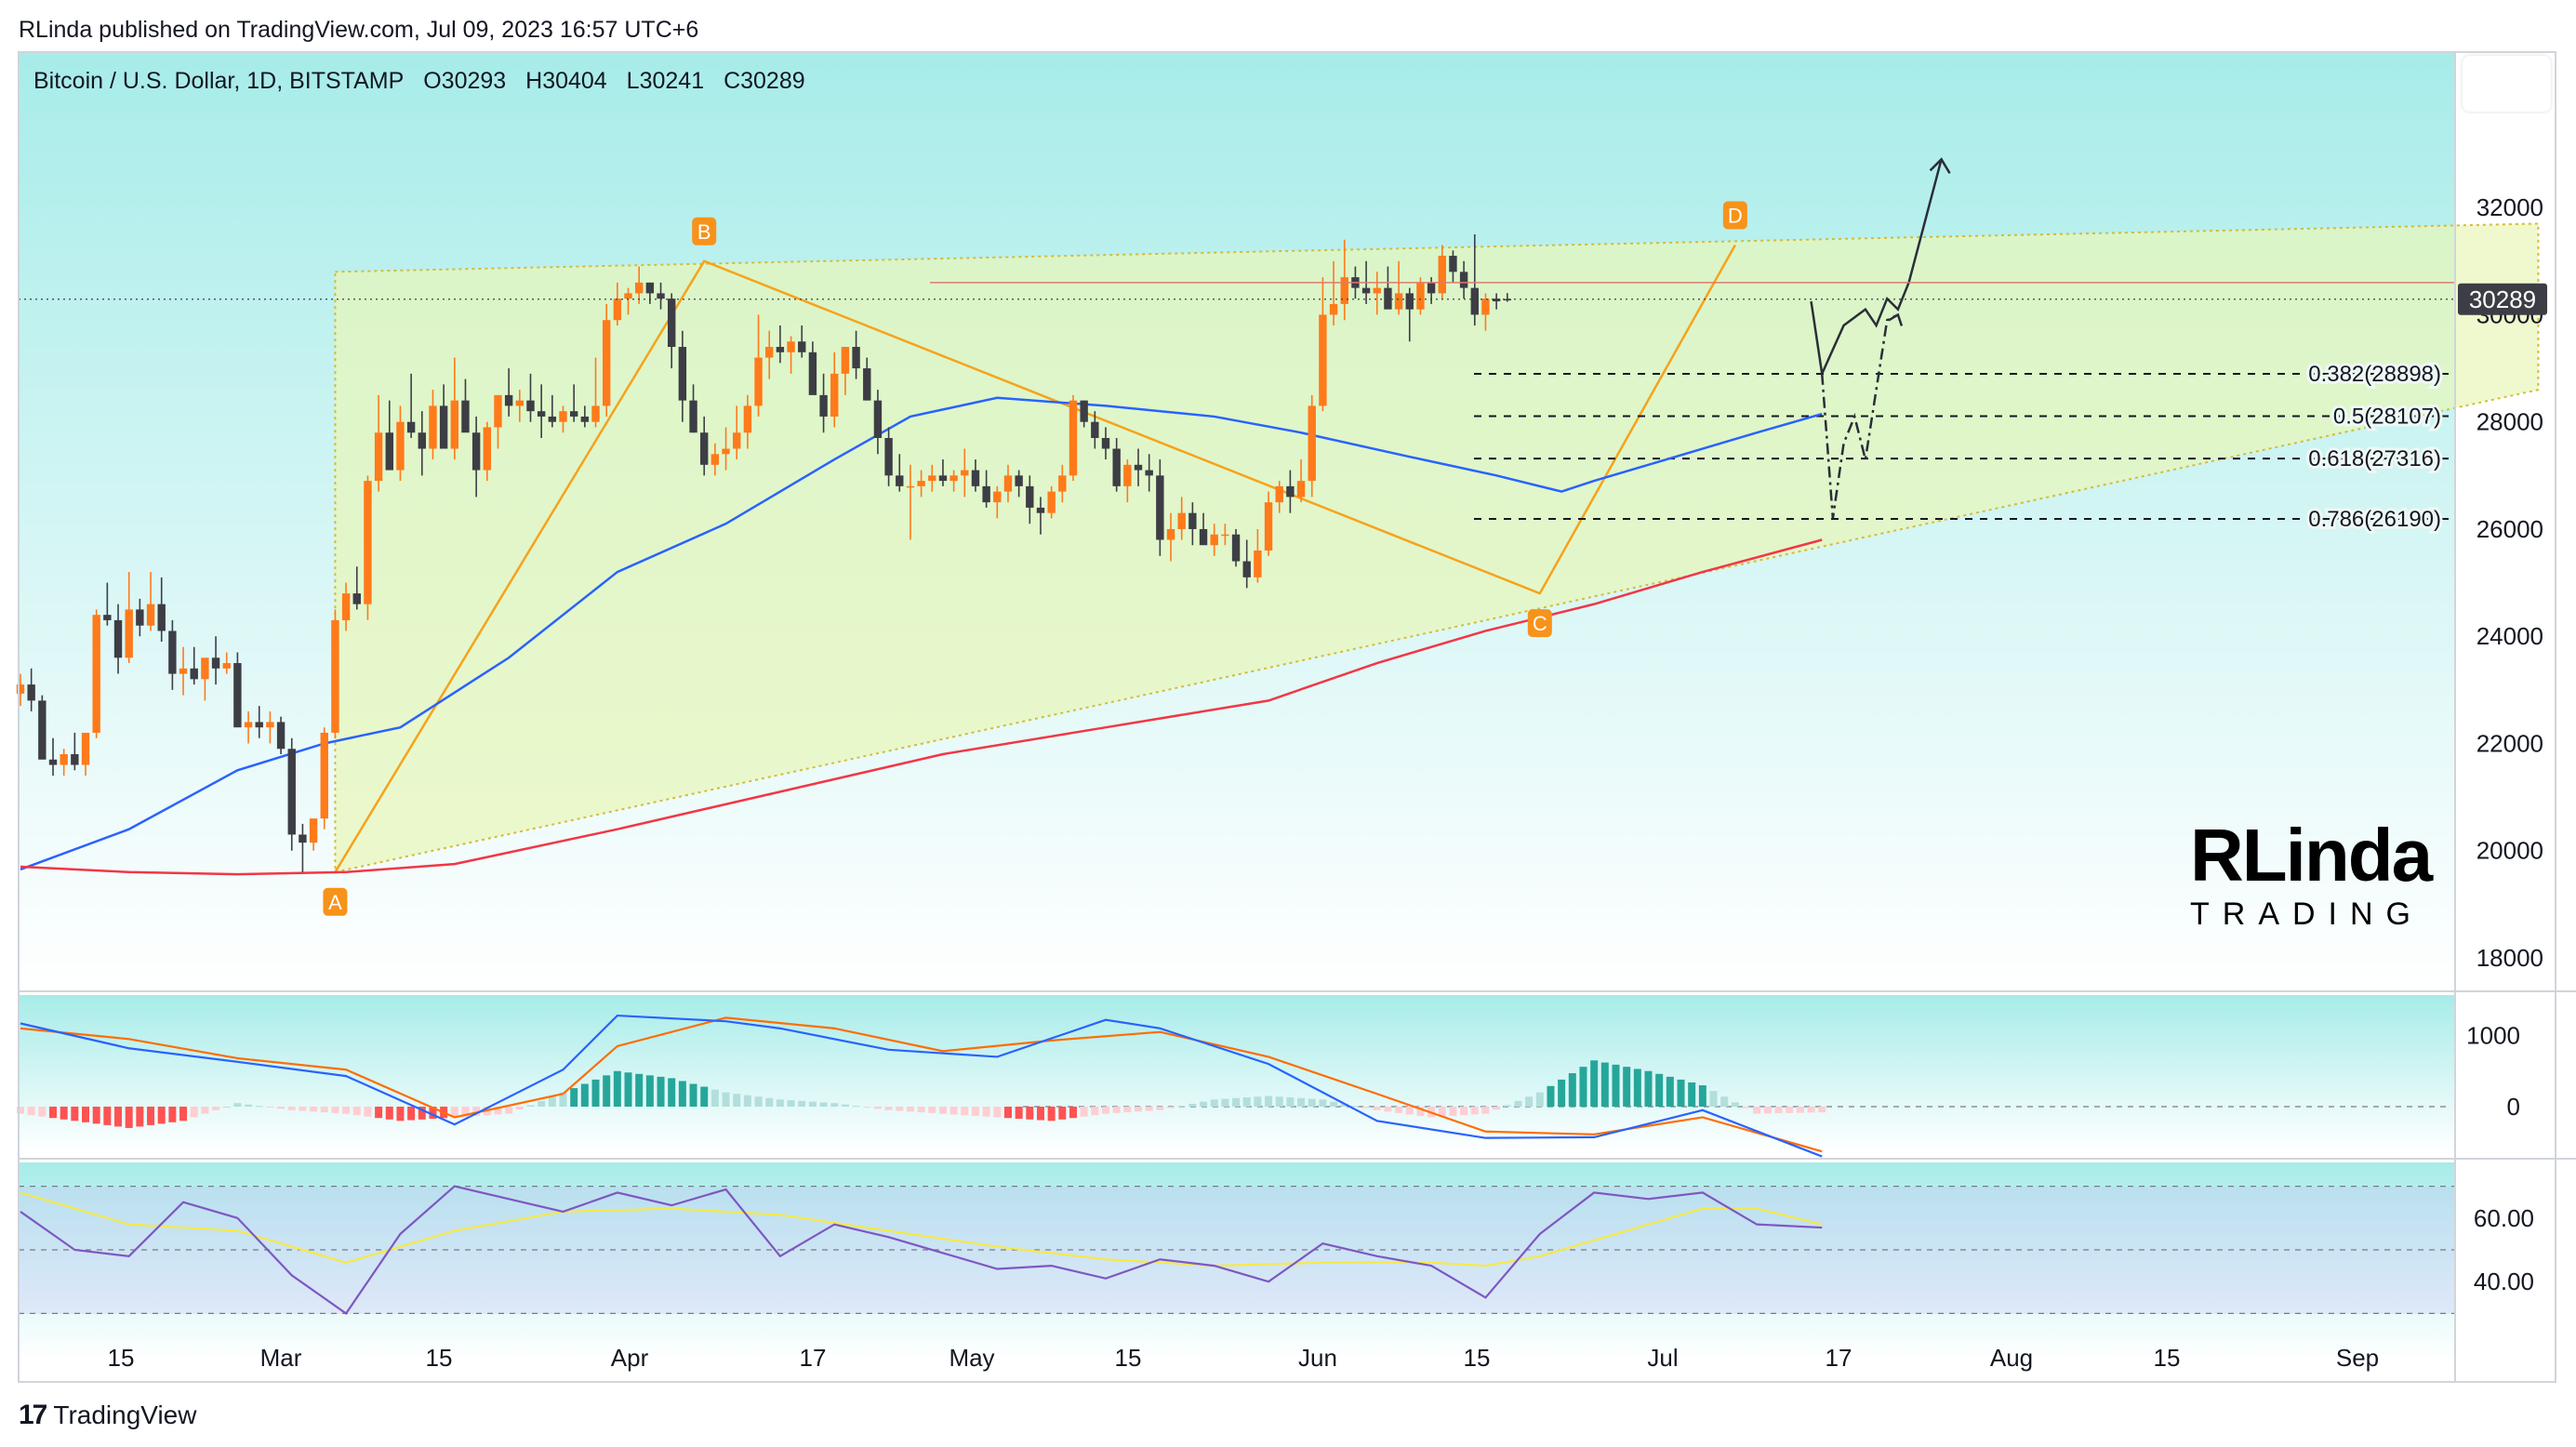  What do you see at coordinates (1268, 1076) in the screenshot?
I see `macd-pane: 0 1000` at bounding box center [1268, 1076].